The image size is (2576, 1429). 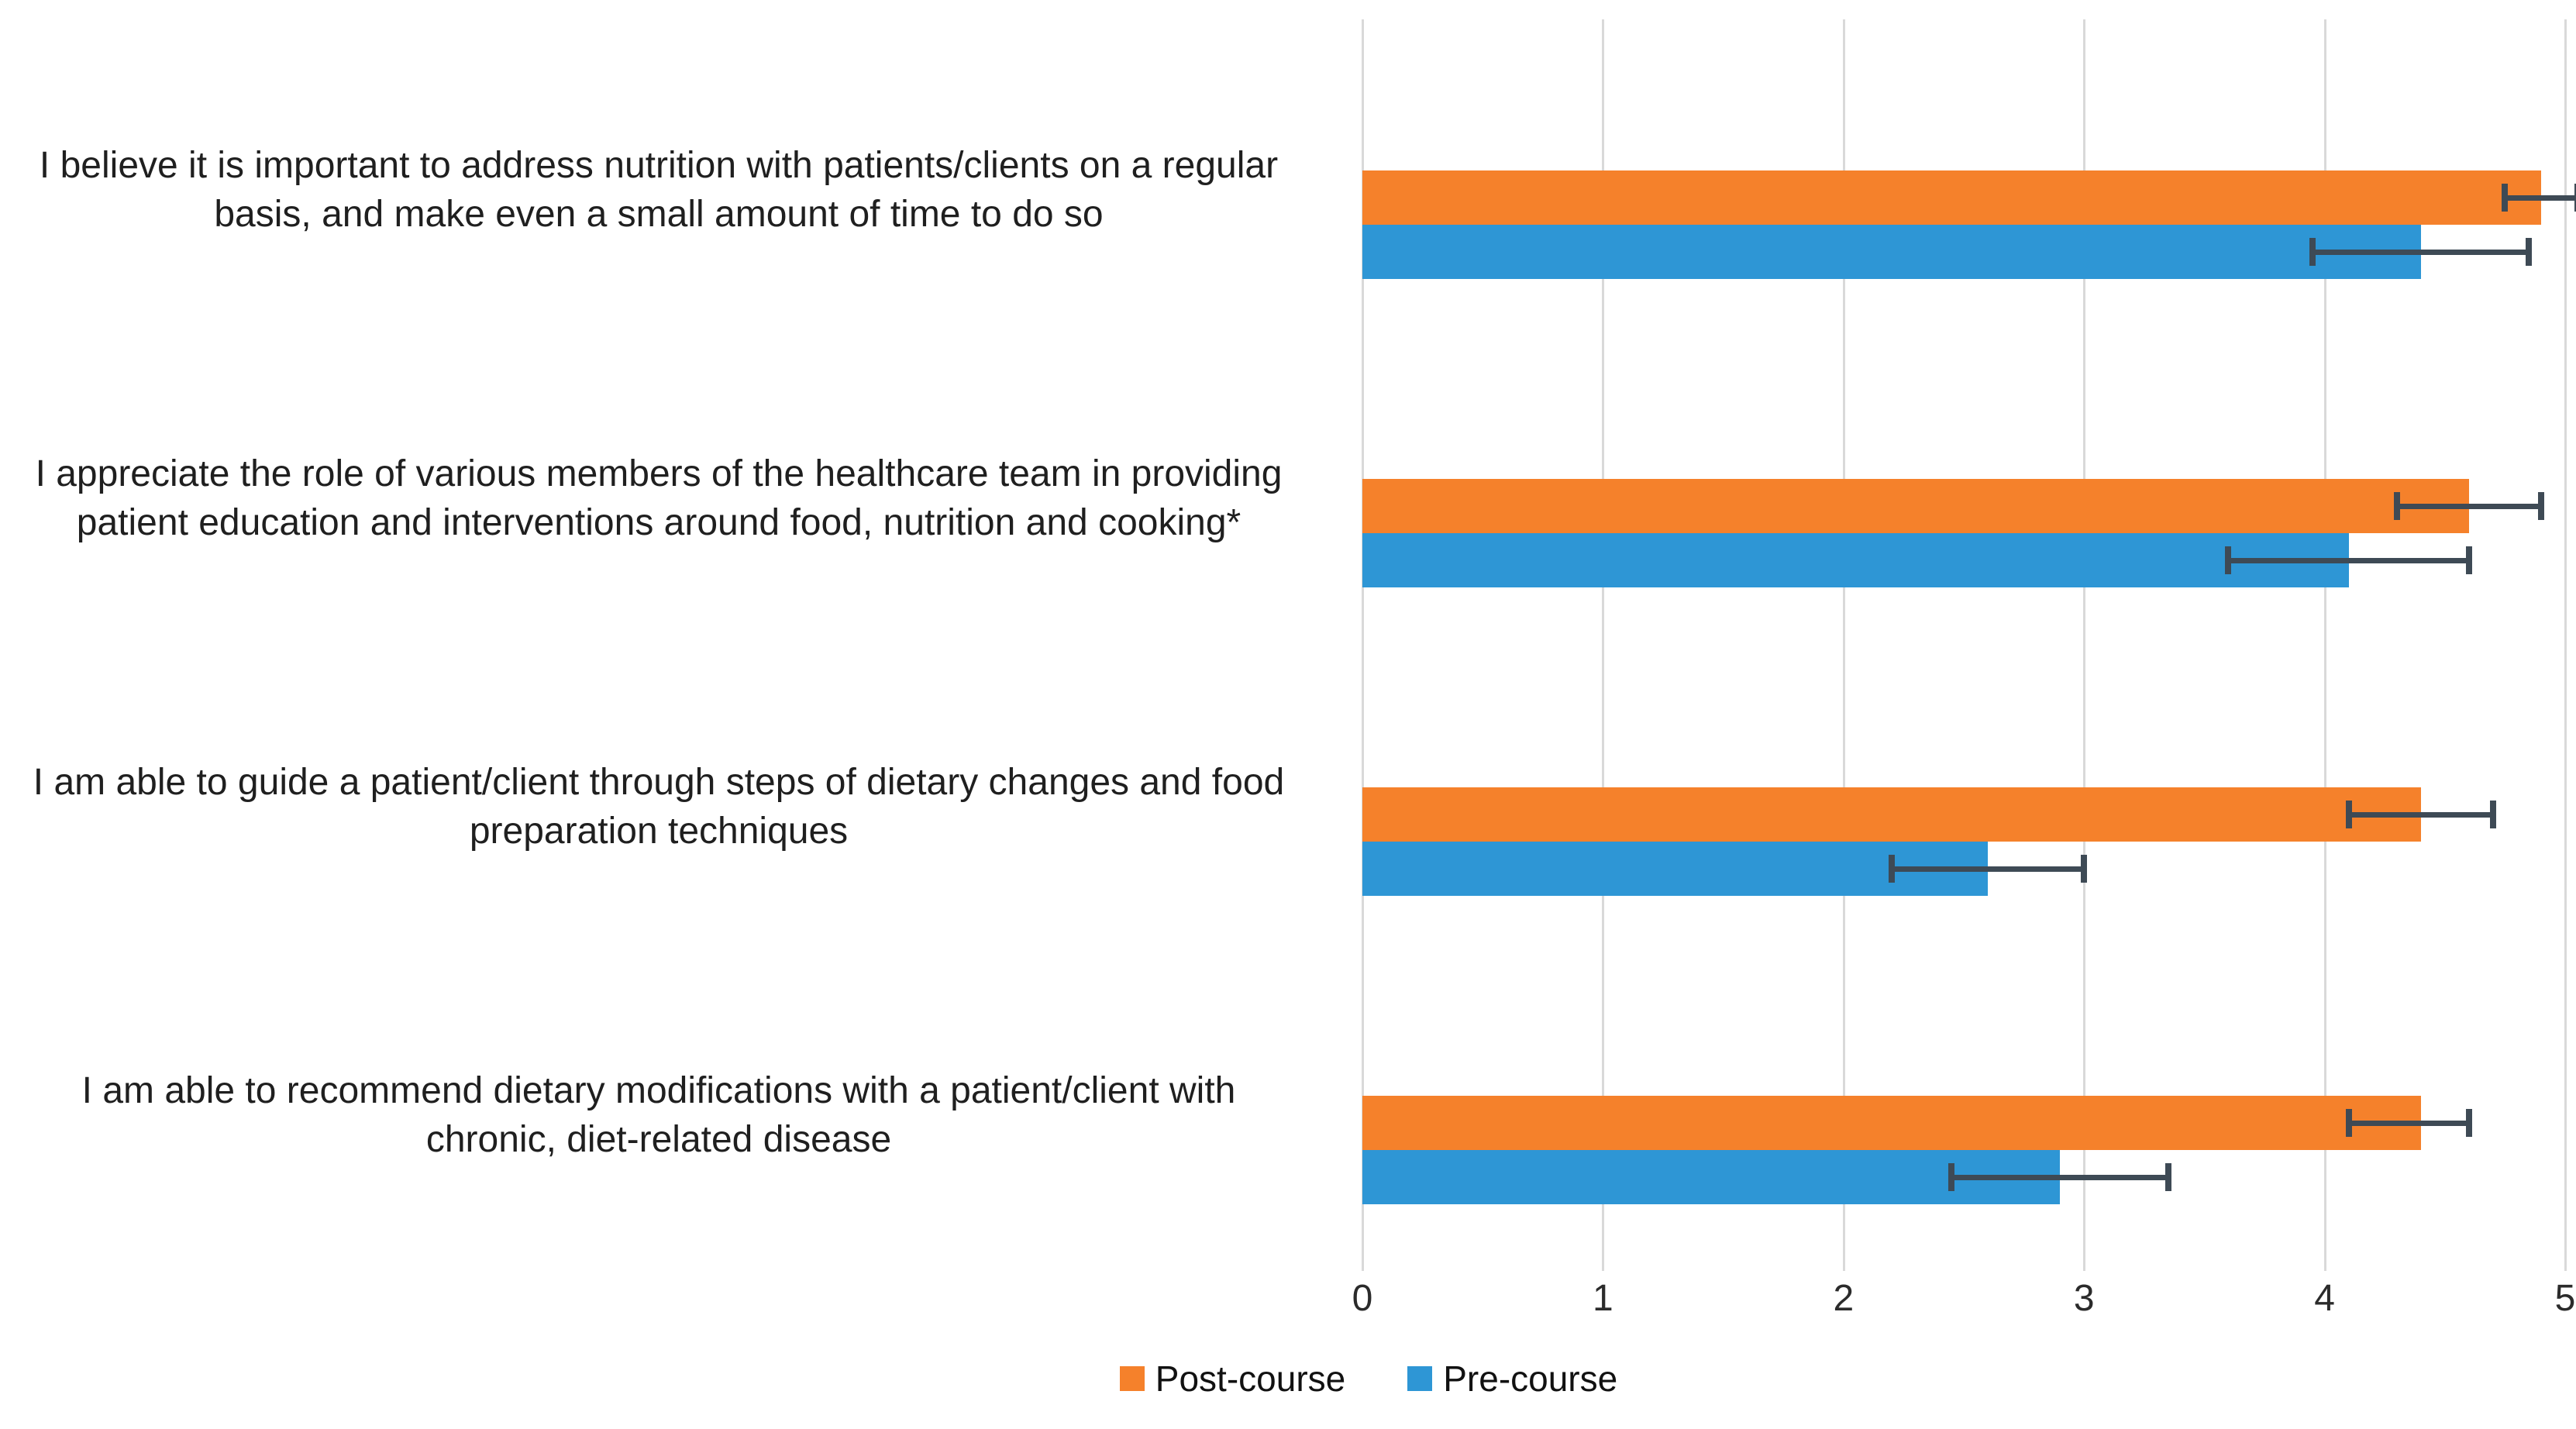 I want to click on x-axis-tick-label: 3, so click(x=2084, y=1298).